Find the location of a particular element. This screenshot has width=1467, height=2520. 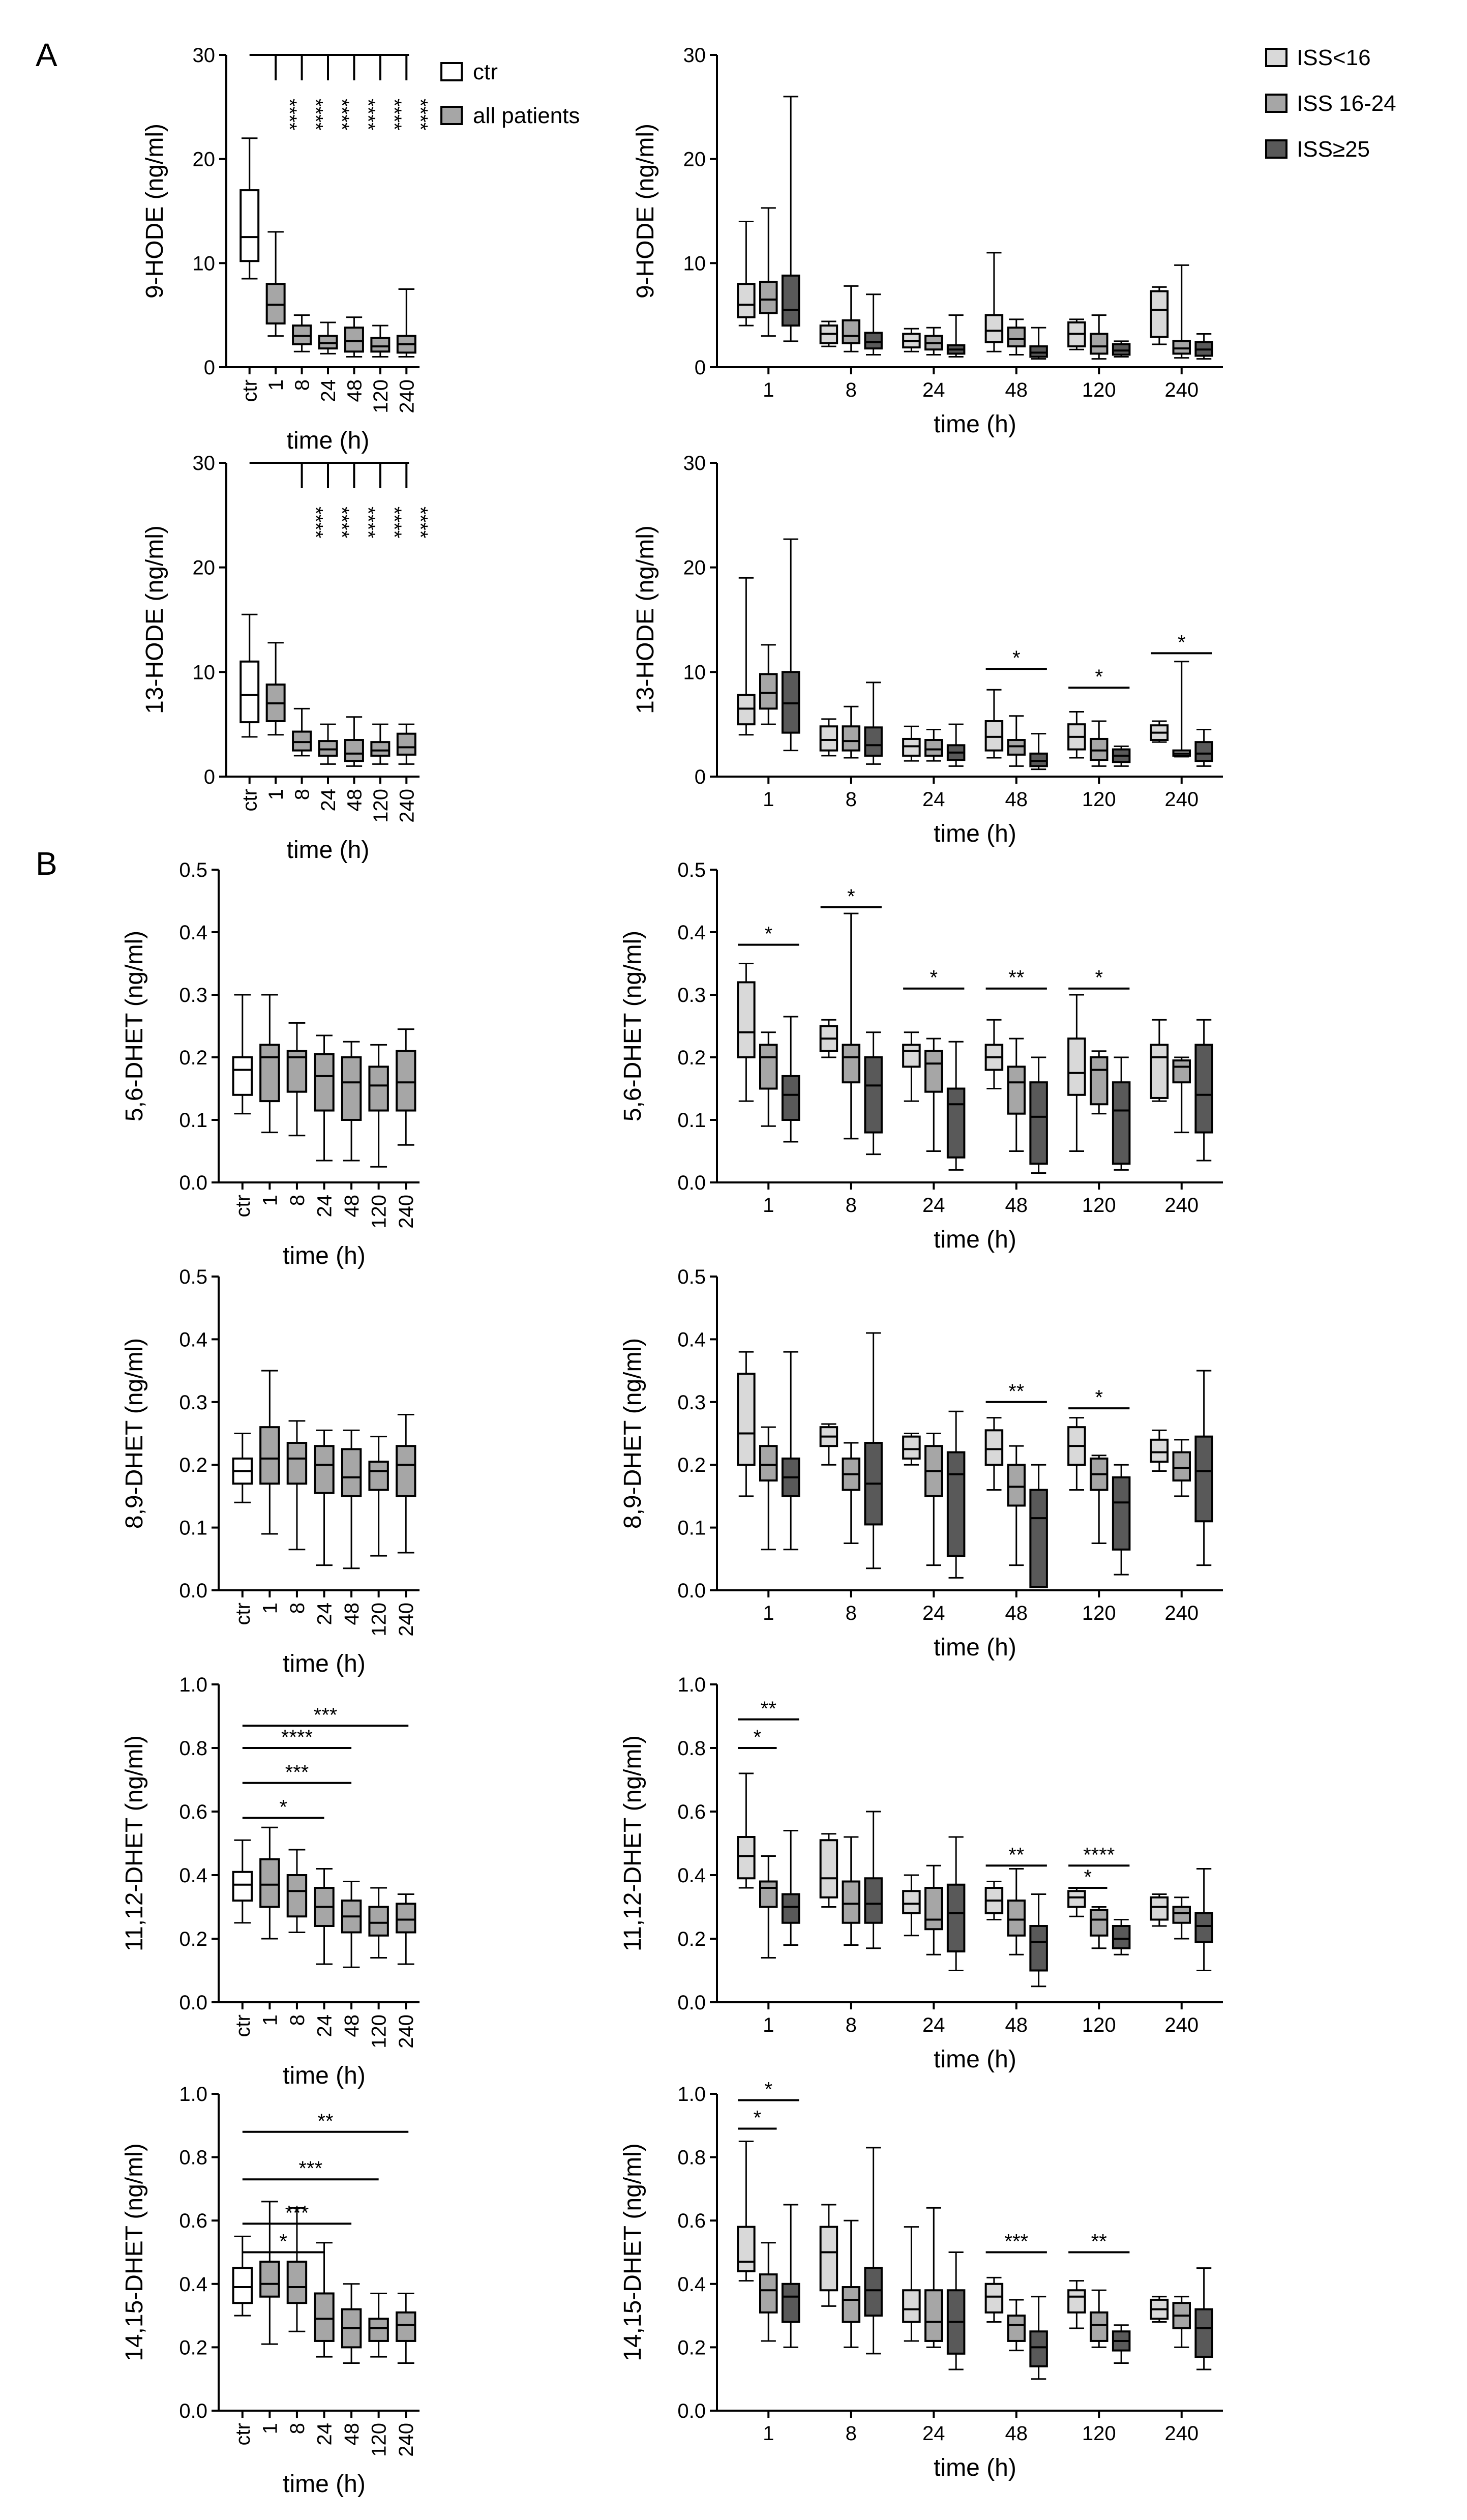

y-tick-label: 0.5 is located at coordinates (691, 1277).